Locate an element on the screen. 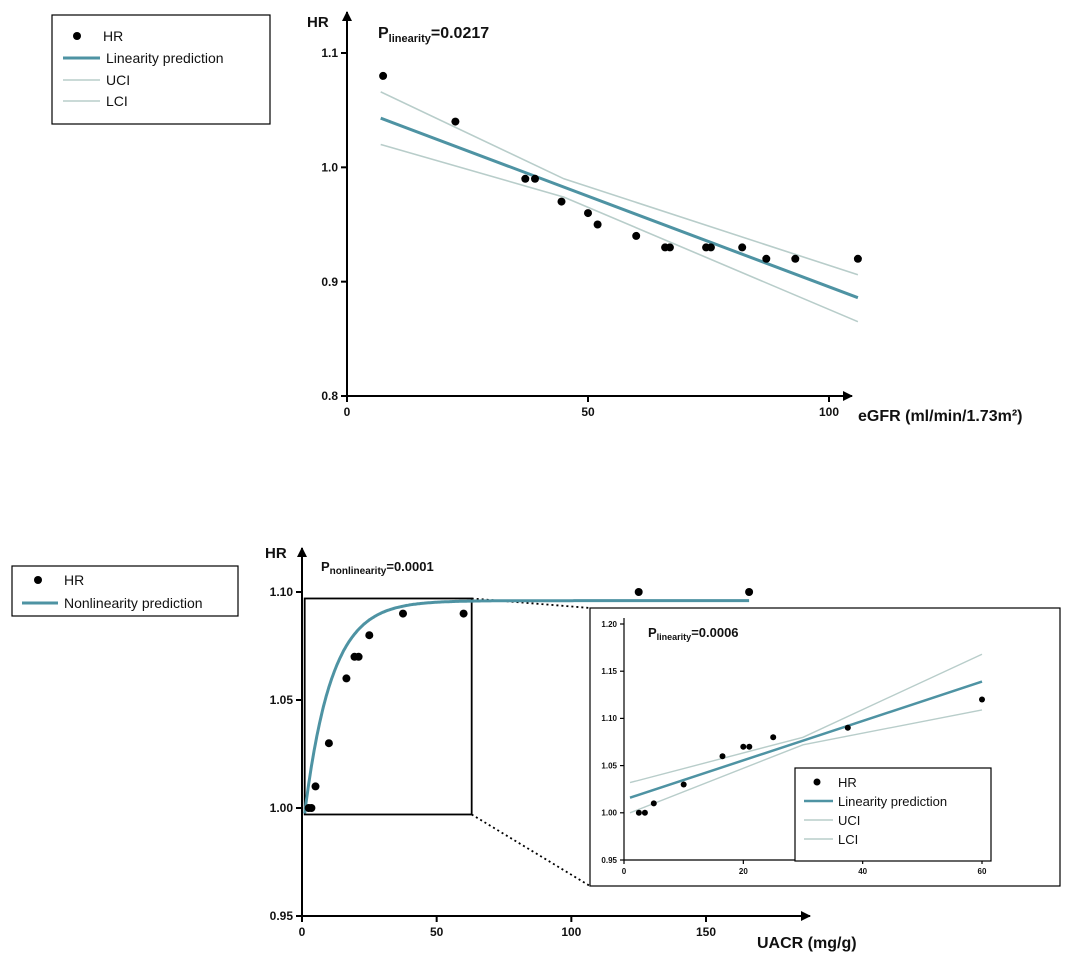 Image resolution: width=1080 pixels, height=957 pixels. inset-plot-area: 0.95 1.00 1.05 1.10 1.15 1.20 0 20 40 60 is located at coordinates (795, 747).